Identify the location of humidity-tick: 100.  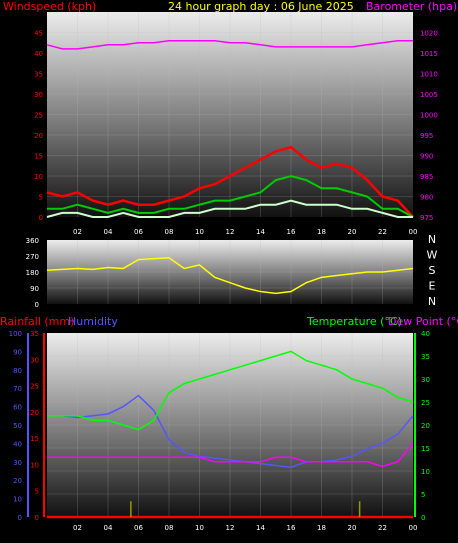
(15, 334).